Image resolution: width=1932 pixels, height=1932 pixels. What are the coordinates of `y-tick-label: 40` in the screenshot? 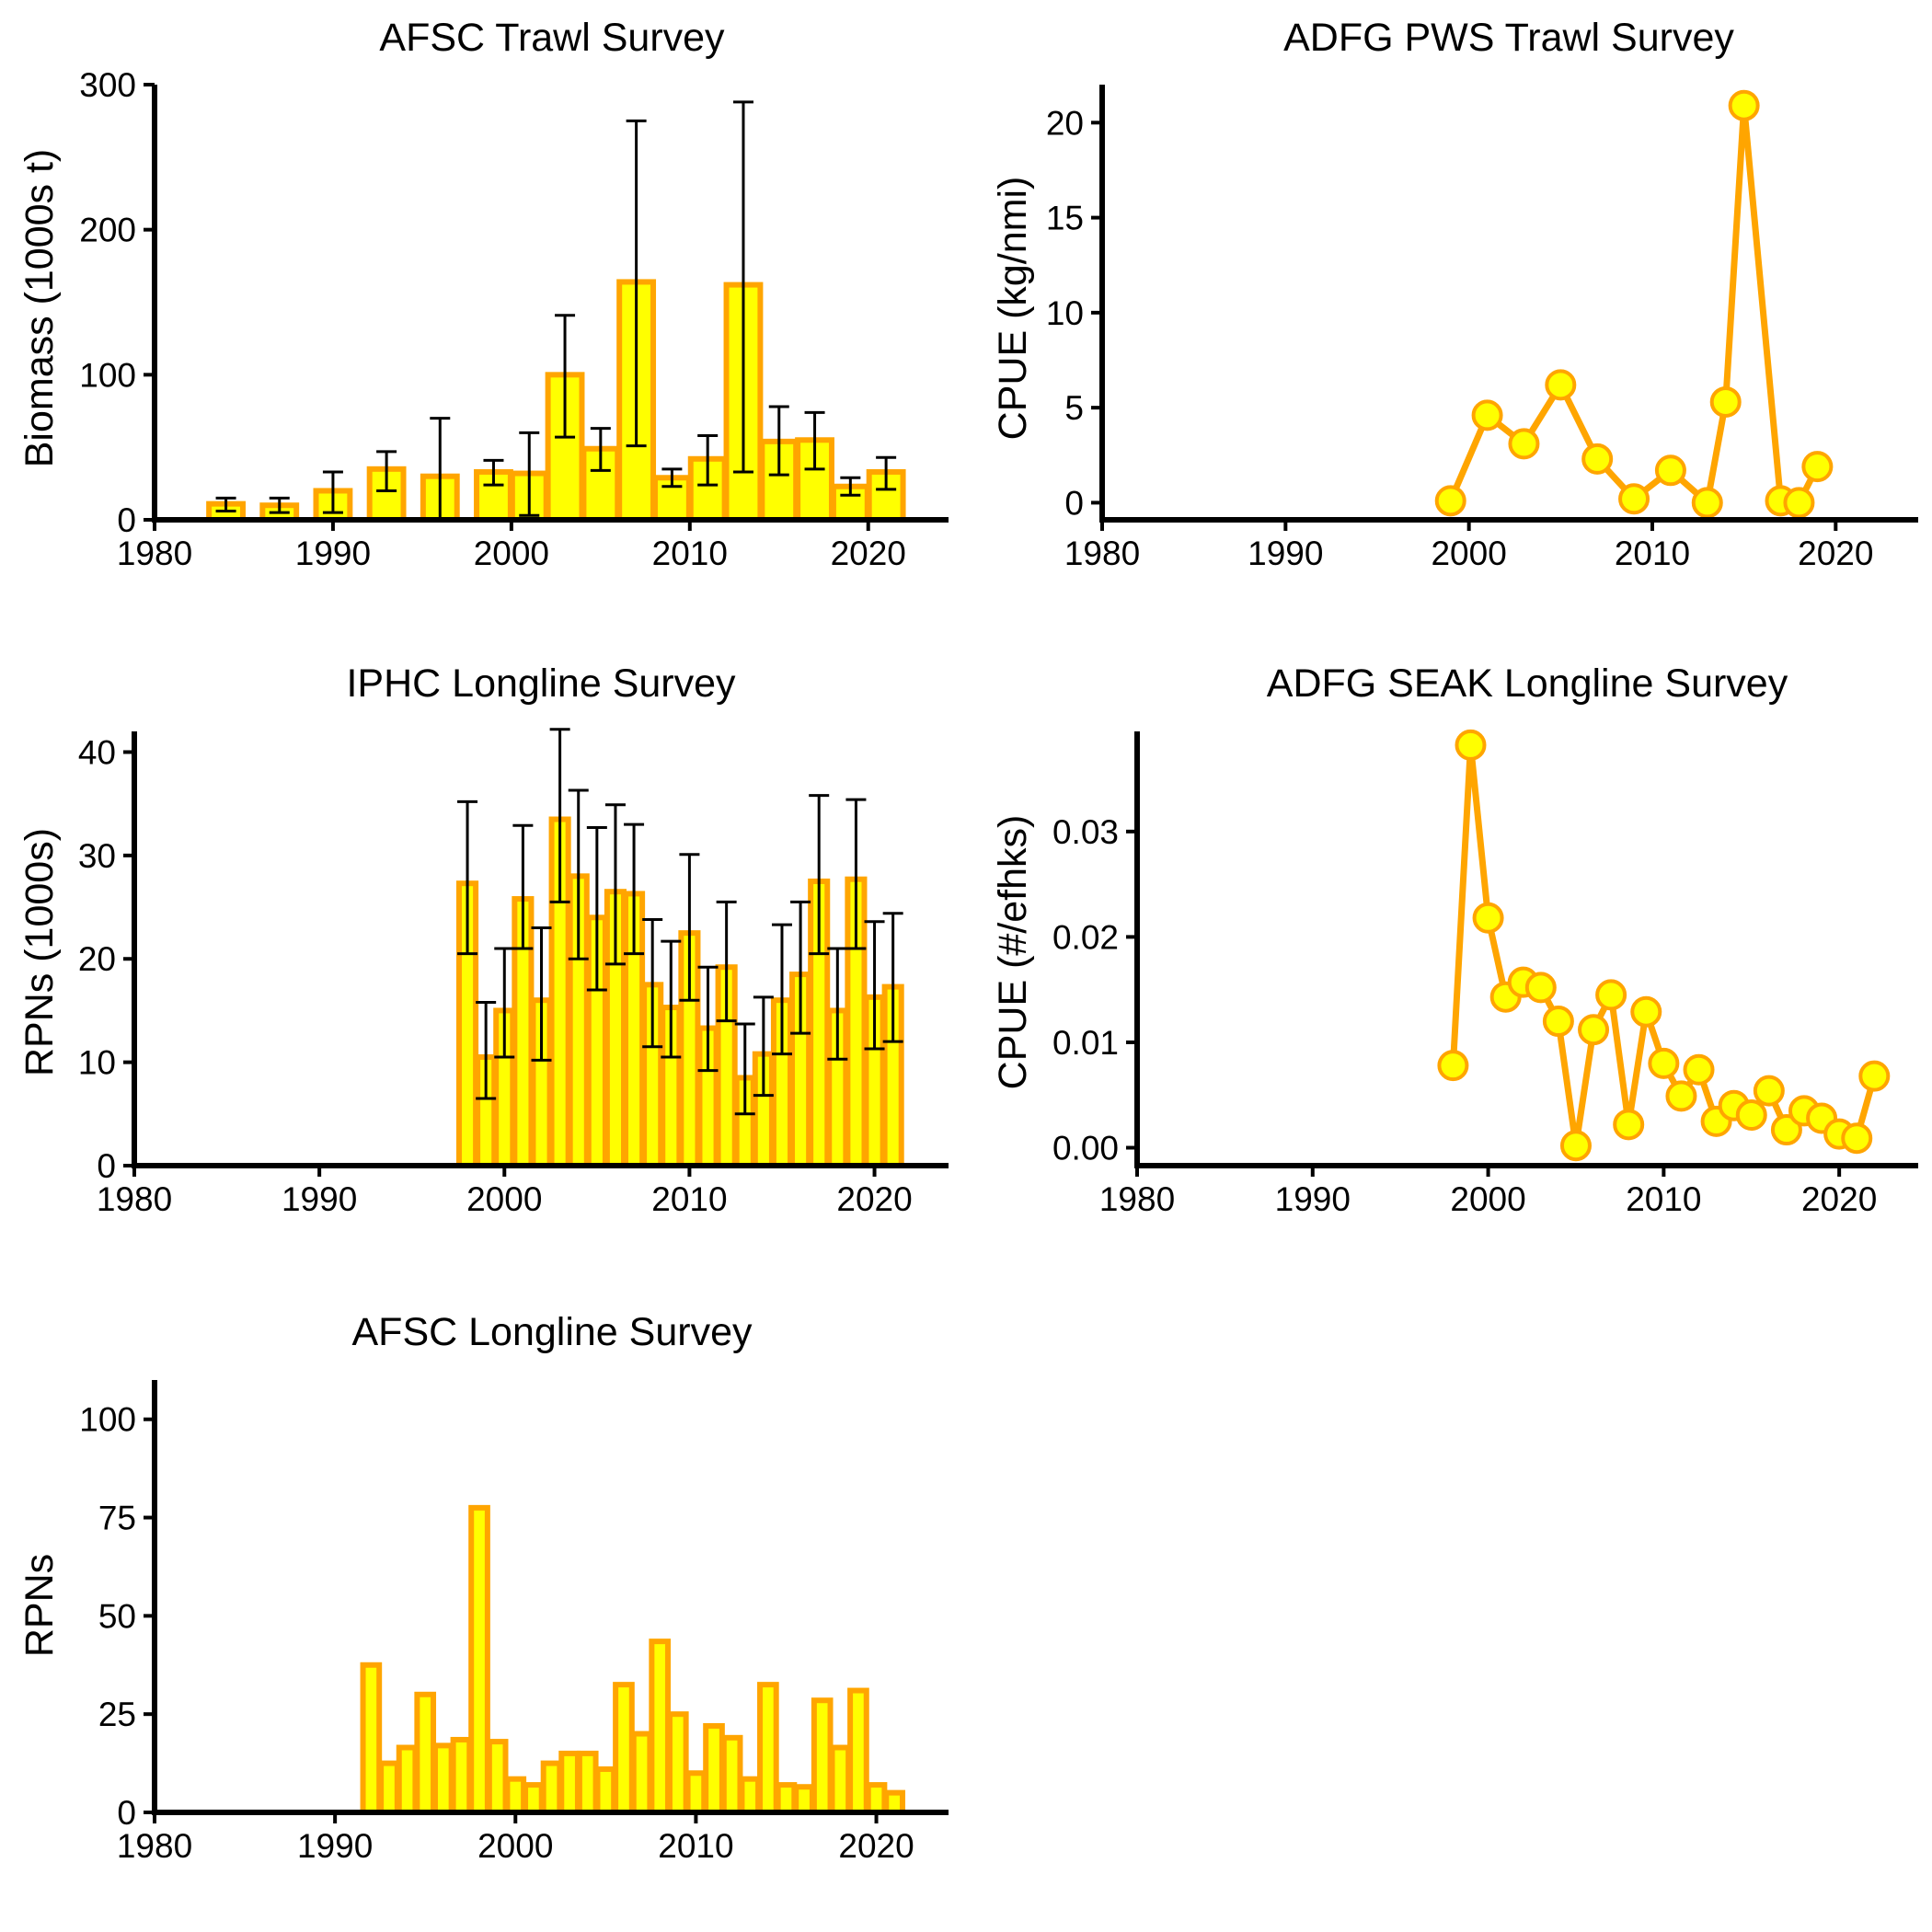 It's located at (97, 752).